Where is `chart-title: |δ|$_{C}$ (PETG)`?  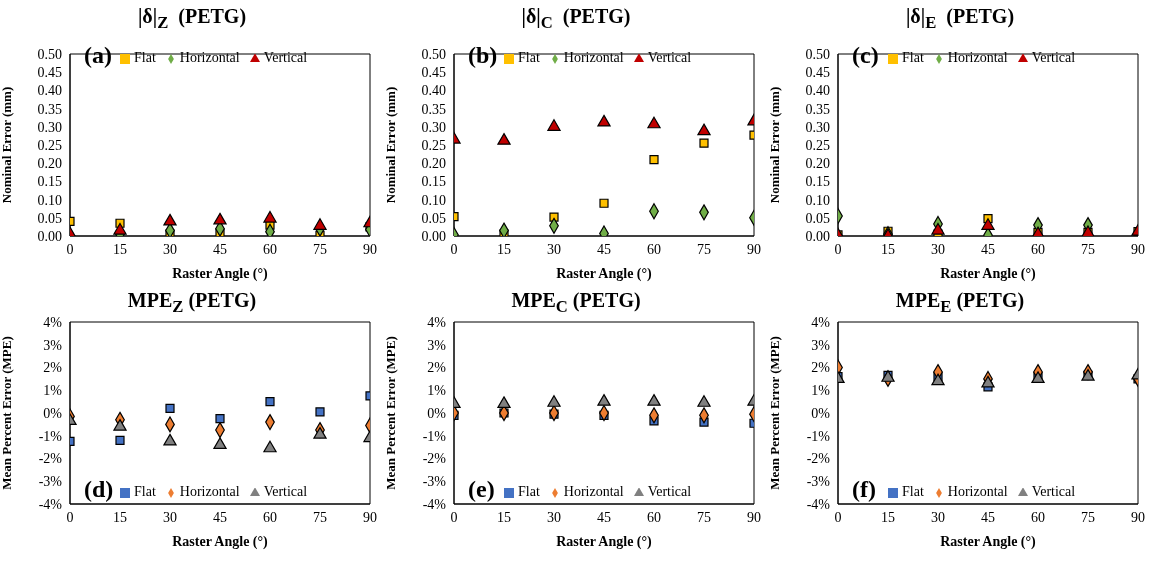
chart-title: |δ|$_{C}$ (PETG) is located at coordinates (576, 18).